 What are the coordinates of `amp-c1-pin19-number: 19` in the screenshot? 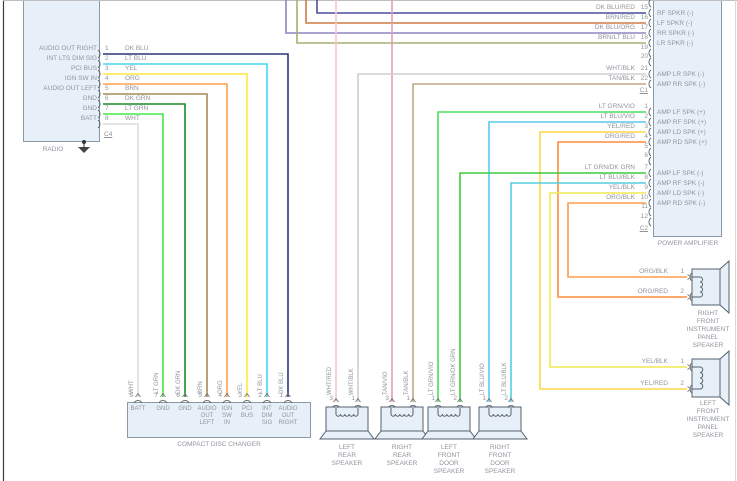 It's located at (644, 47).